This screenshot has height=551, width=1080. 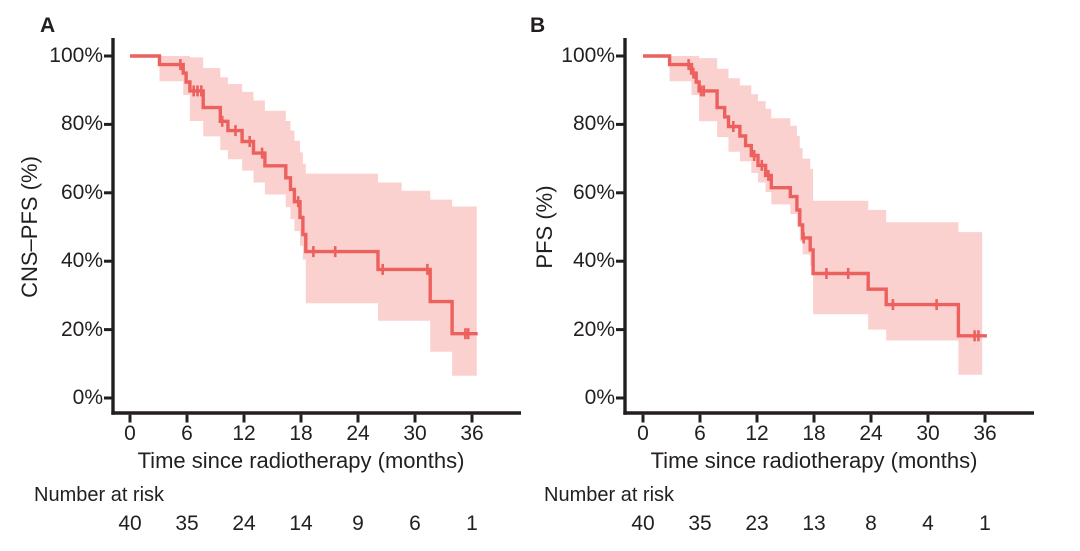 I want to click on panel-b-x-tick-label-6: 6, so click(x=700, y=433).